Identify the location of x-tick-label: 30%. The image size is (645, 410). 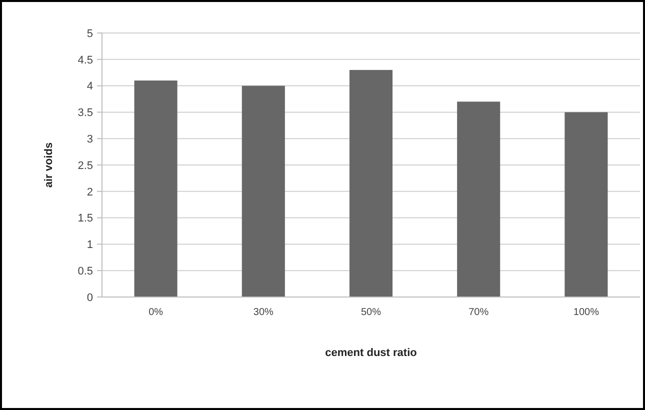
(263, 312).